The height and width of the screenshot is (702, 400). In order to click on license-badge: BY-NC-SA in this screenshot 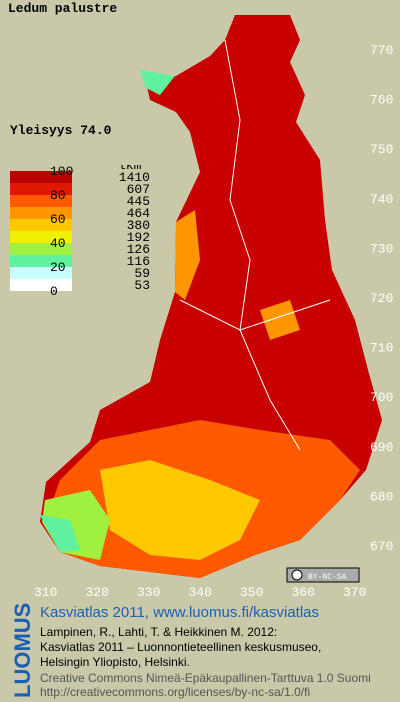, I will do `click(323, 575)`.